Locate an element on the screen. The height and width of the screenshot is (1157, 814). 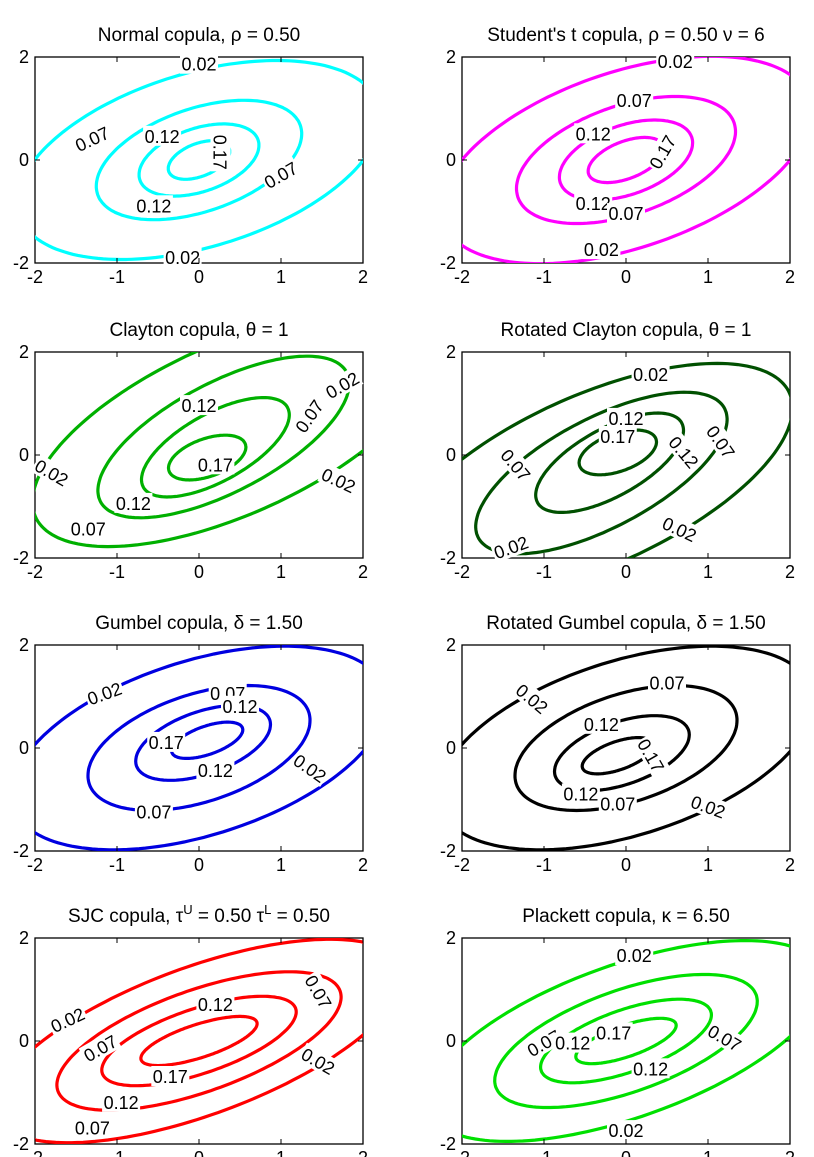
contour-label: 0.02 is located at coordinates (601, 249).